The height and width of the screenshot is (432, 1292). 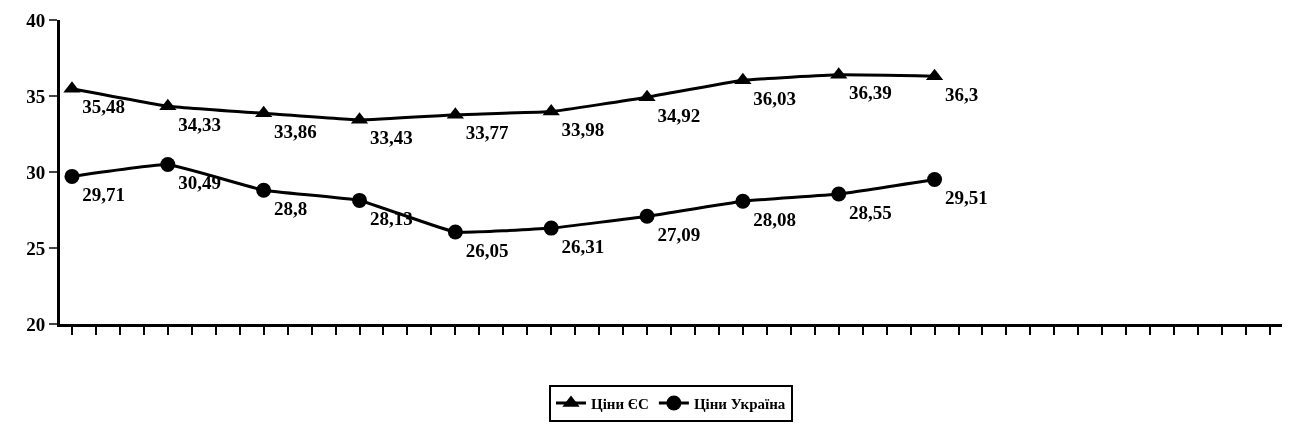 I want to click on data-label: 28,8, so click(x=291, y=208).